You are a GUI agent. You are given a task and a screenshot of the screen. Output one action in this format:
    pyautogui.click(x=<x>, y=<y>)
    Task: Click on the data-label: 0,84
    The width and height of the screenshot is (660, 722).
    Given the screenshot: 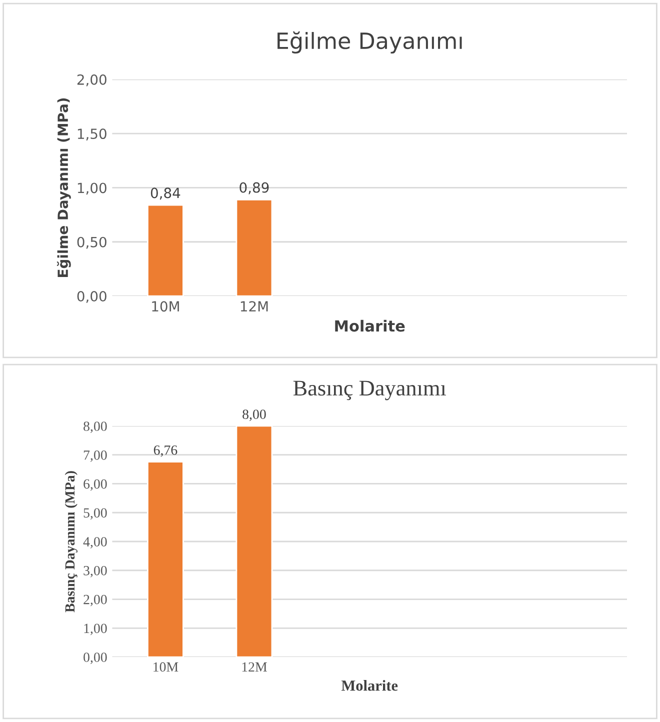 What is the action you would take?
    pyautogui.click(x=165, y=194)
    